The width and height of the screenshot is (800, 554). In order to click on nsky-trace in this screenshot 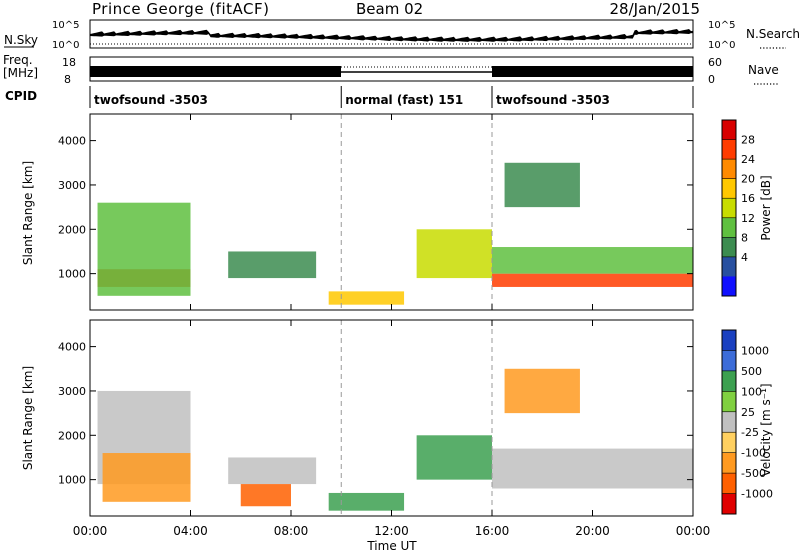, I will do `click(391, 35)`.